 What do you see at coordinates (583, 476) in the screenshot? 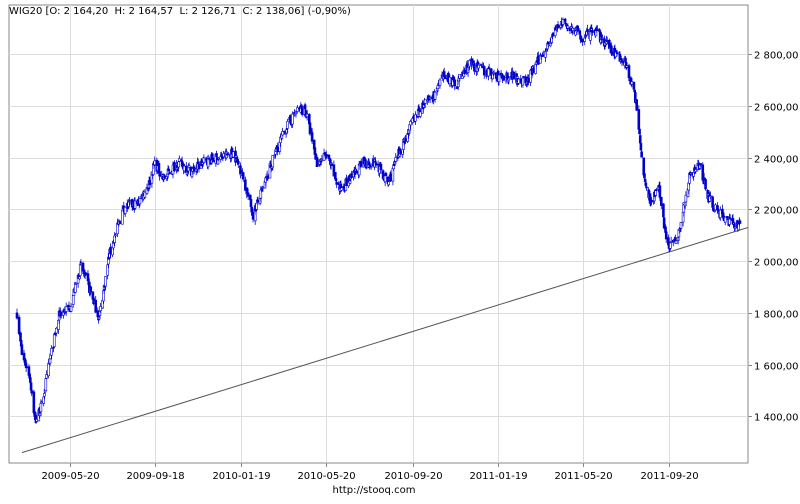
I see `x-tick-label: 2011-05-20` at bounding box center [583, 476].